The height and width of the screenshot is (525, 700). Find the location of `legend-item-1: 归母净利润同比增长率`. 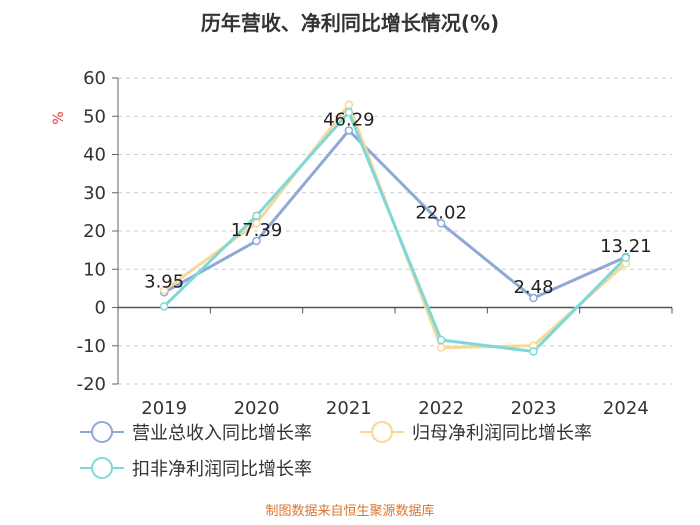

legend-item-1: 归母净利润同比增长率 is located at coordinates (476, 432).